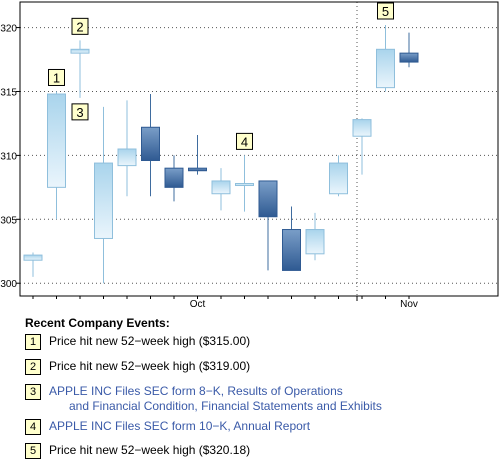 The width and height of the screenshot is (500, 464). I want to click on event-number-badge: 3, so click(33, 392).